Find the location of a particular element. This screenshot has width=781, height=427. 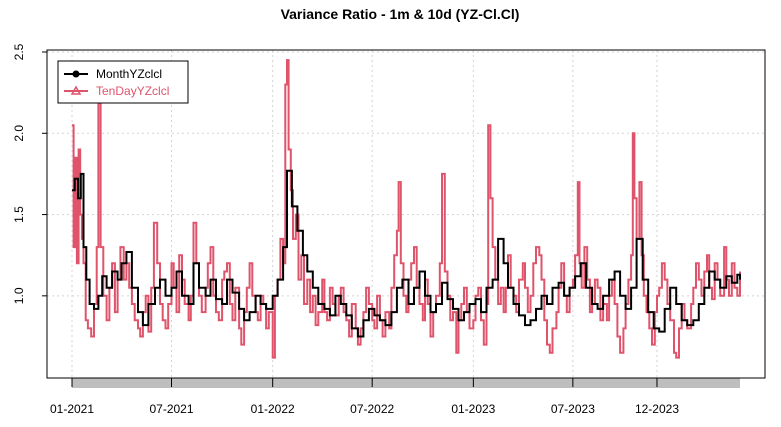

y-tick-label: 2.5 is located at coordinates (19, 51).